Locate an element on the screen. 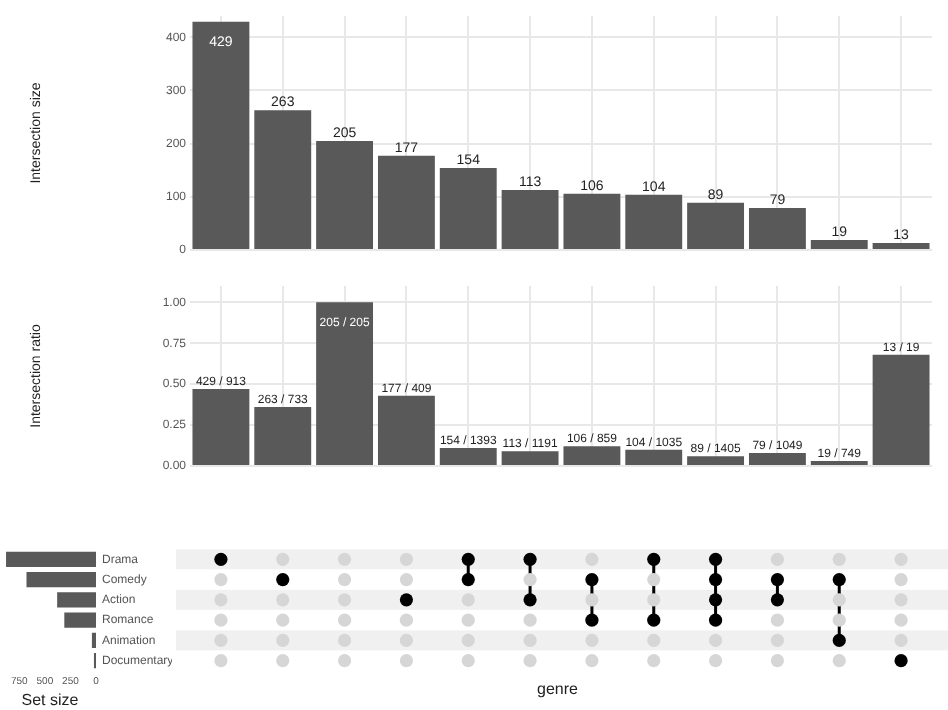  text: genre is located at coordinates (557, 689).